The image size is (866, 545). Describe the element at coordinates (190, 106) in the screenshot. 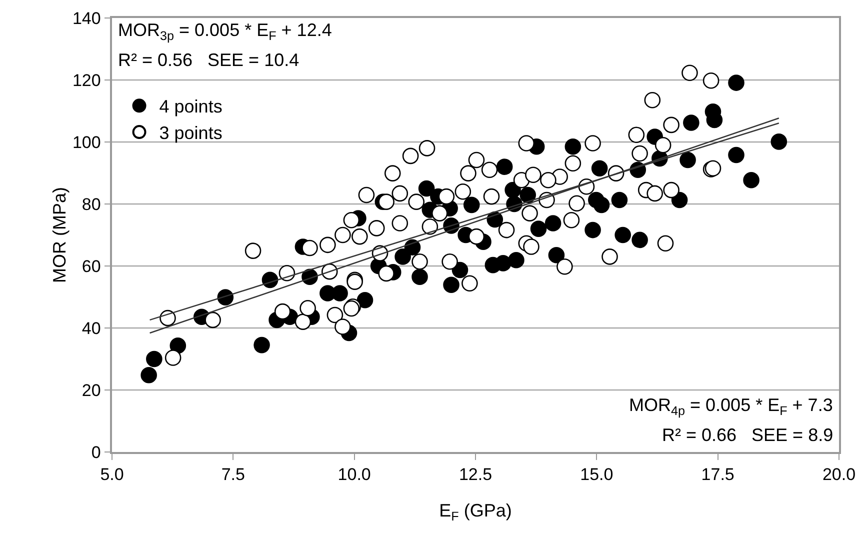

I see `legend-label: 4 points` at that location.